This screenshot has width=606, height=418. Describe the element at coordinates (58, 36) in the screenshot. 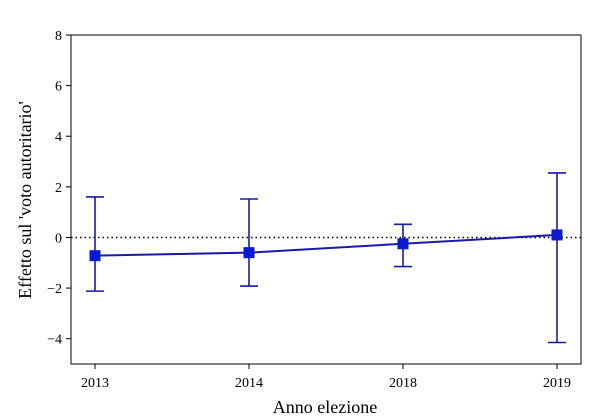

I see `y-tick-label: 8` at that location.